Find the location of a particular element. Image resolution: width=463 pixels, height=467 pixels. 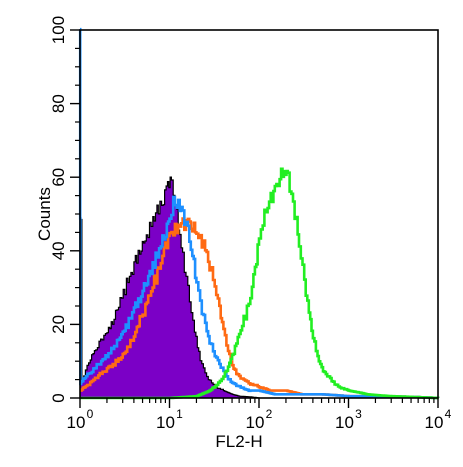

x-tick-exponent: 4 is located at coordinates (448, 414).